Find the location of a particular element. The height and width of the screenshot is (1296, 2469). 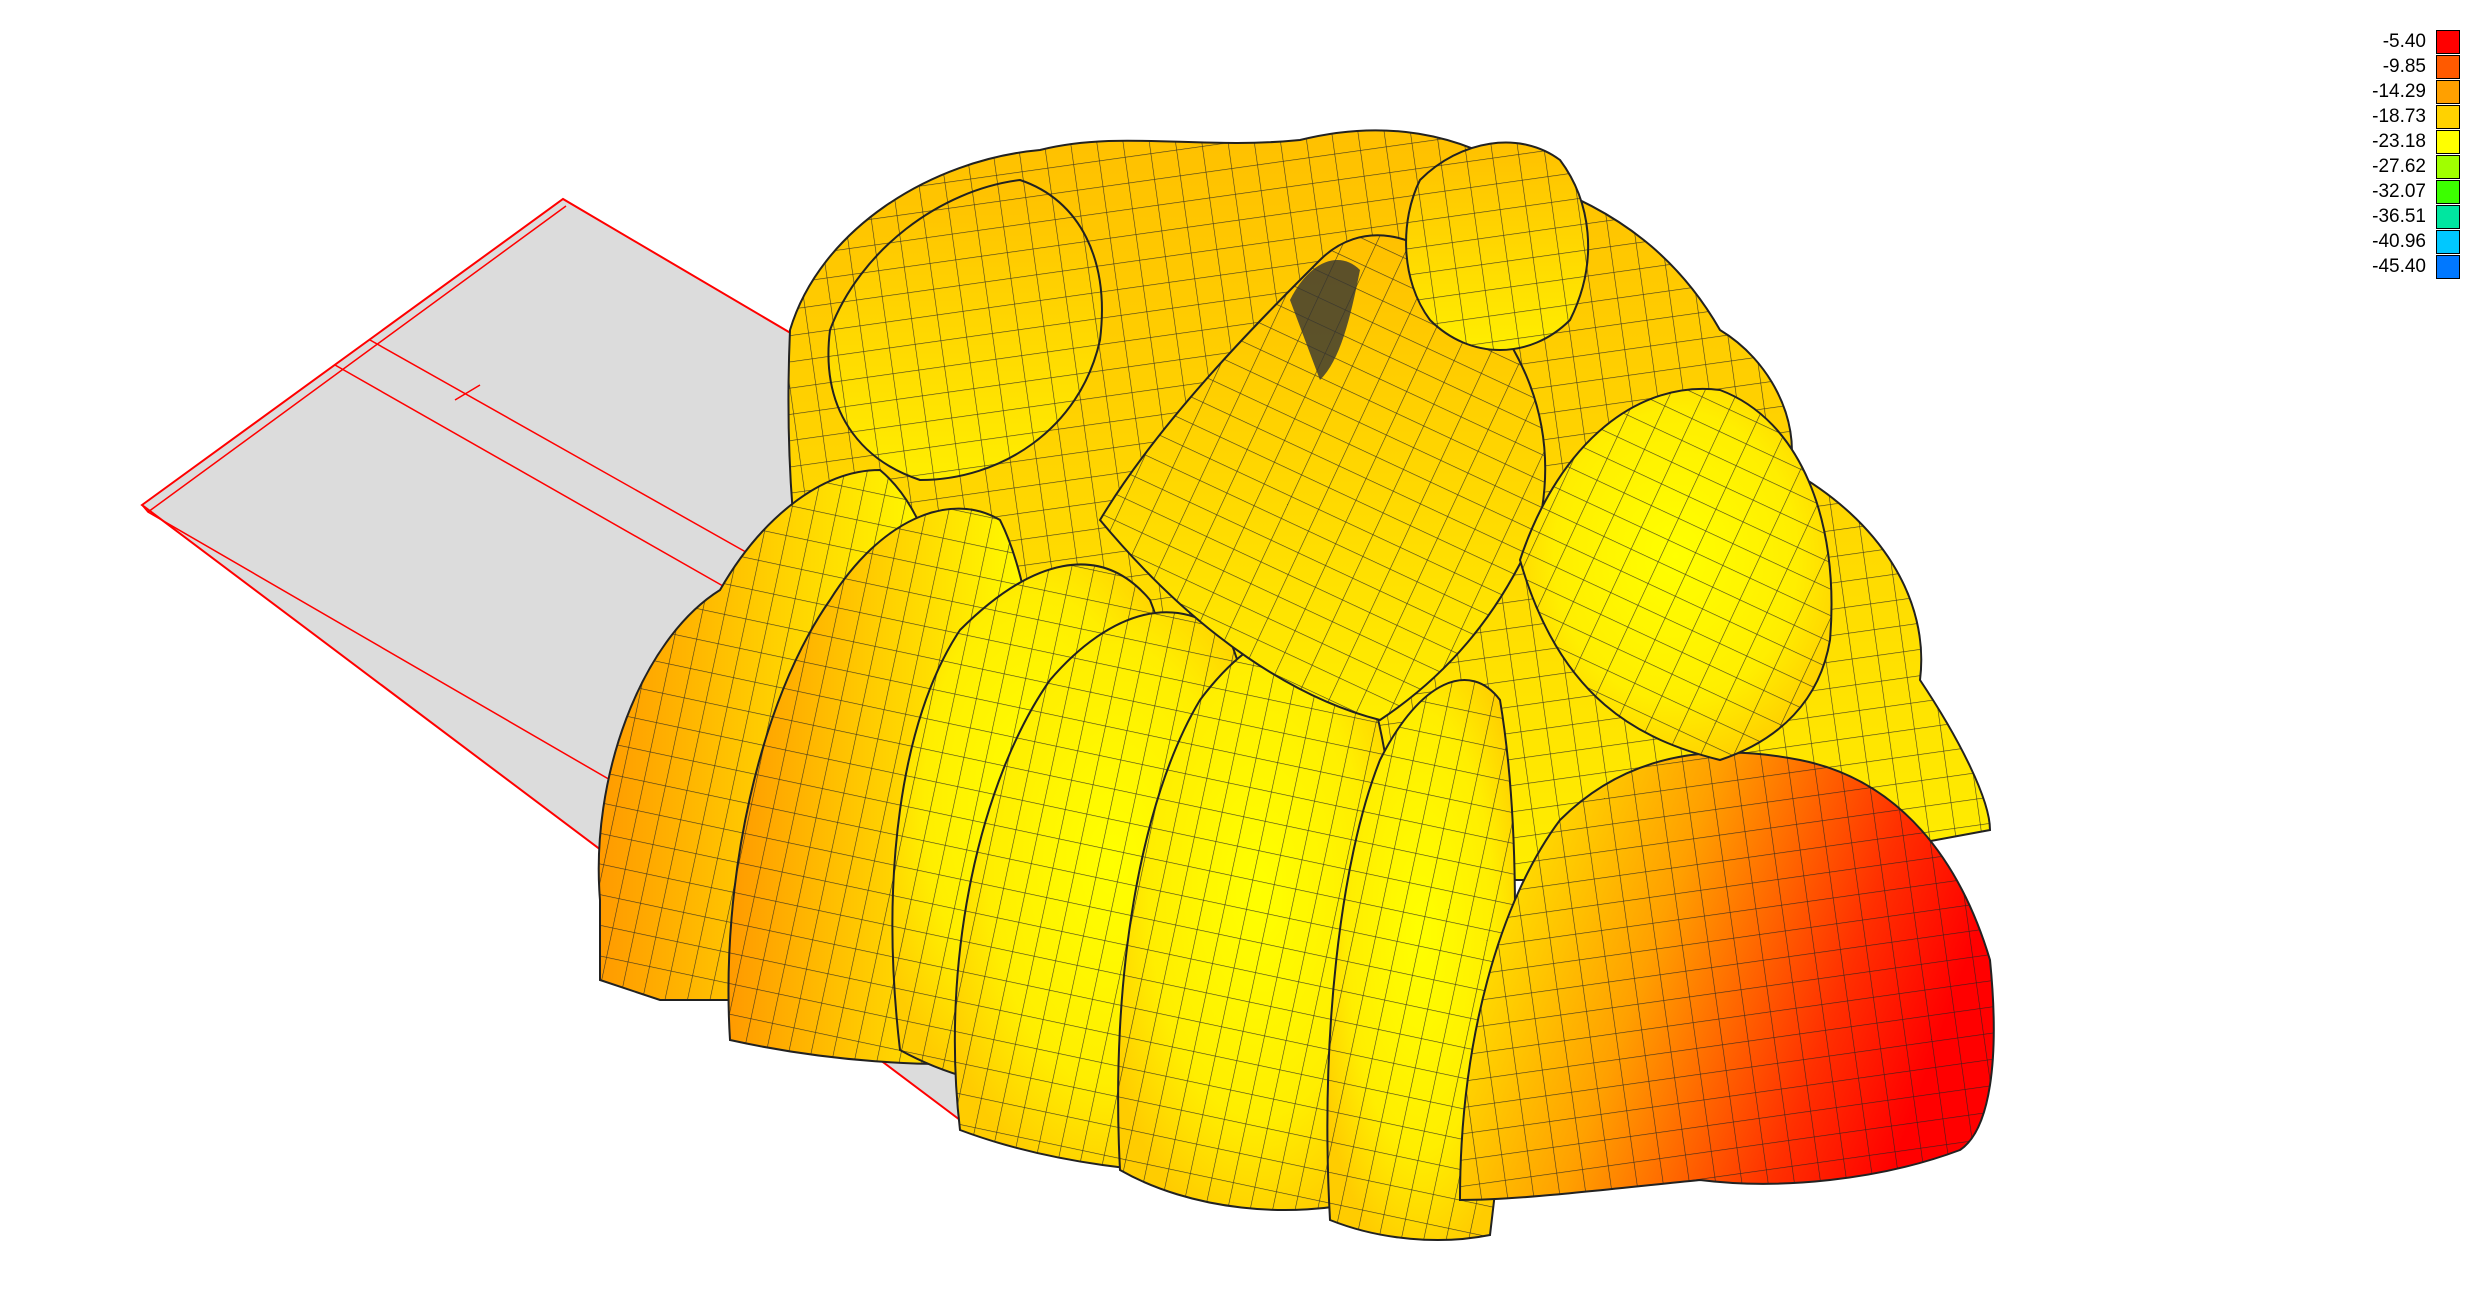

legend-entry-label: -36.51 is located at coordinates (2399, 216).